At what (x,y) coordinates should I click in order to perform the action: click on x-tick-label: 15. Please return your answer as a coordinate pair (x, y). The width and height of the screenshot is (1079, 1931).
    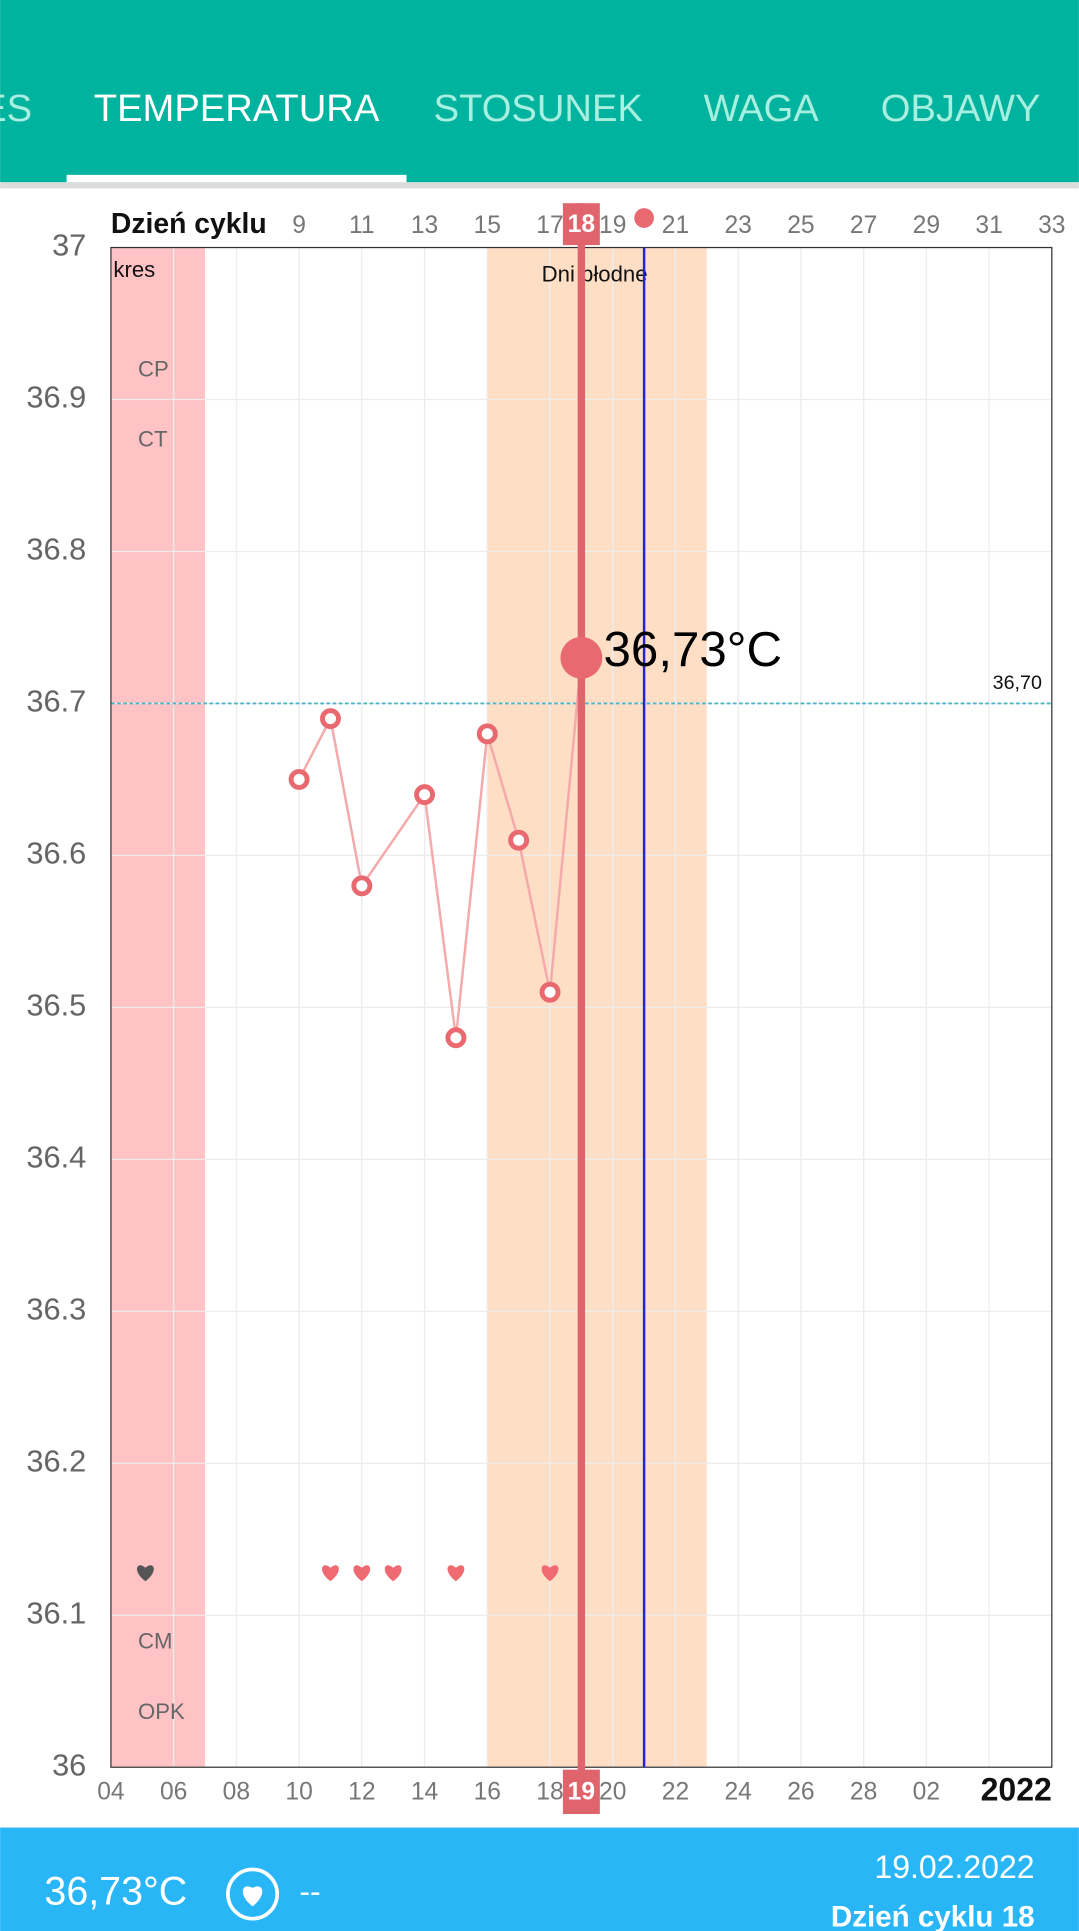
    Looking at the image, I should click on (487, 225).